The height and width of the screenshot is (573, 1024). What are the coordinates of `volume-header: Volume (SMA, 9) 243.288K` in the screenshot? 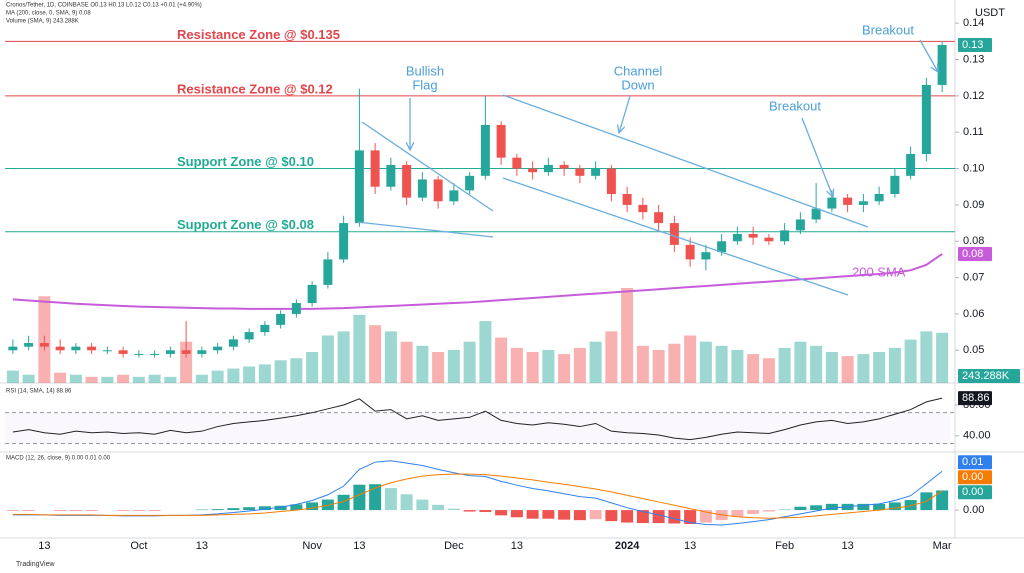 It's located at (42, 22).